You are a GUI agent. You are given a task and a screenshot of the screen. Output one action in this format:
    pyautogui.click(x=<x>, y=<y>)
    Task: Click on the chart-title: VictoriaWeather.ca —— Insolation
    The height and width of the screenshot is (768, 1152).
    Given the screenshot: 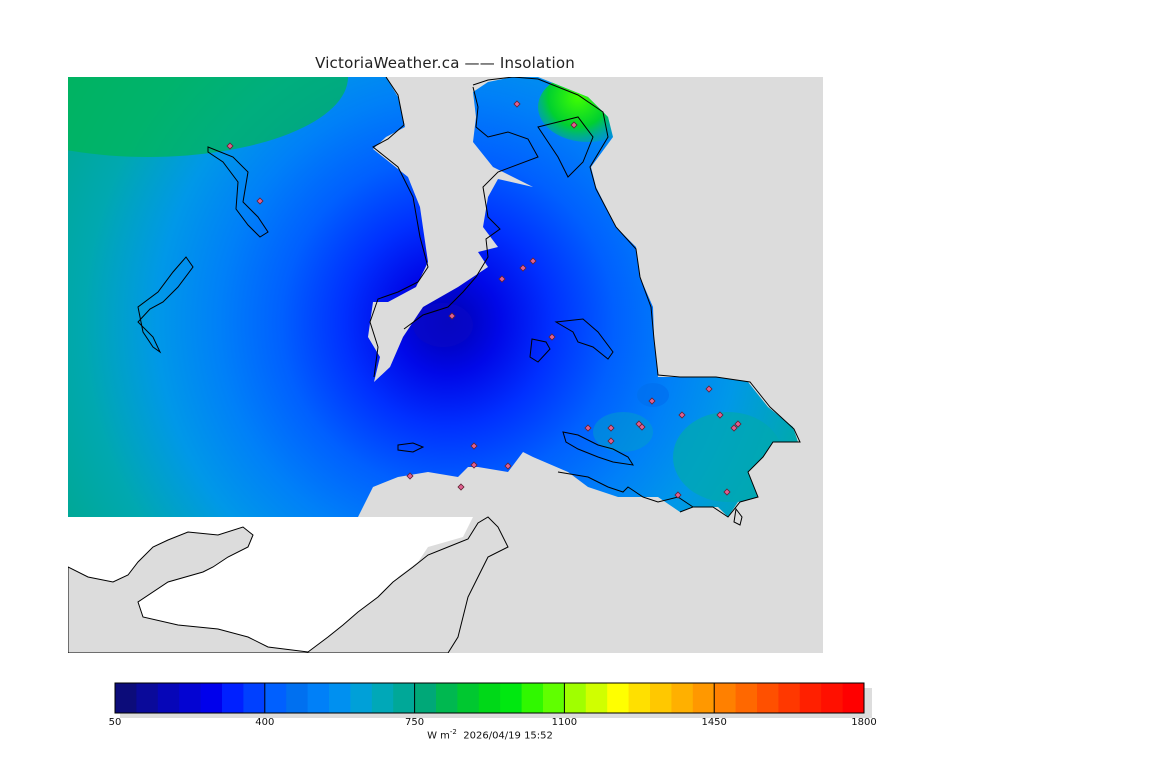 What is the action you would take?
    pyautogui.click(x=445, y=63)
    